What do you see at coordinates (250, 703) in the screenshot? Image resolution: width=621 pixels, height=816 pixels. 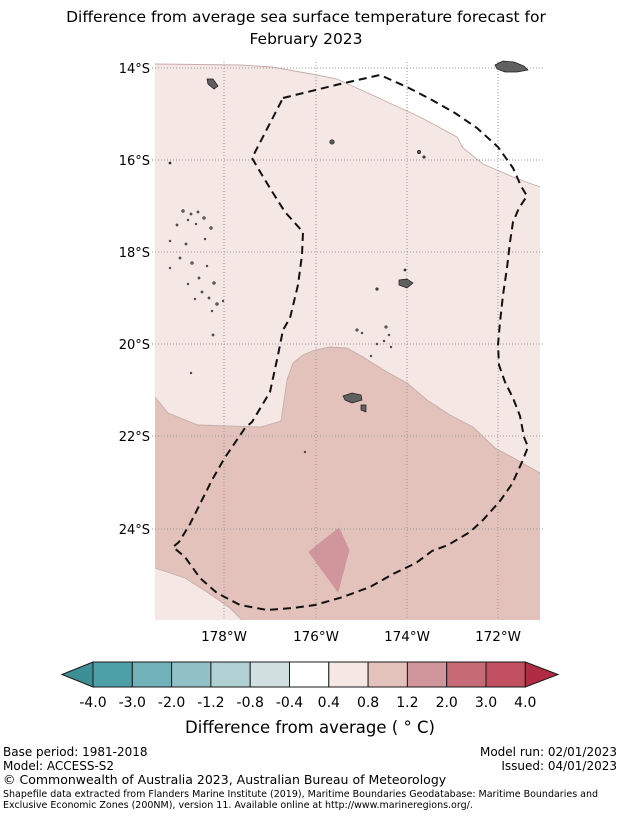 I see `cbtick: -0.8` at bounding box center [250, 703].